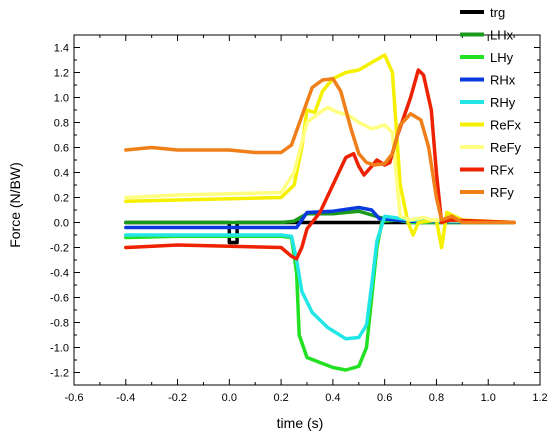 The width and height of the screenshot is (550, 439). What do you see at coordinates (61, 49) in the screenshot?
I see `y-tick-label: 1.4` at bounding box center [61, 49].